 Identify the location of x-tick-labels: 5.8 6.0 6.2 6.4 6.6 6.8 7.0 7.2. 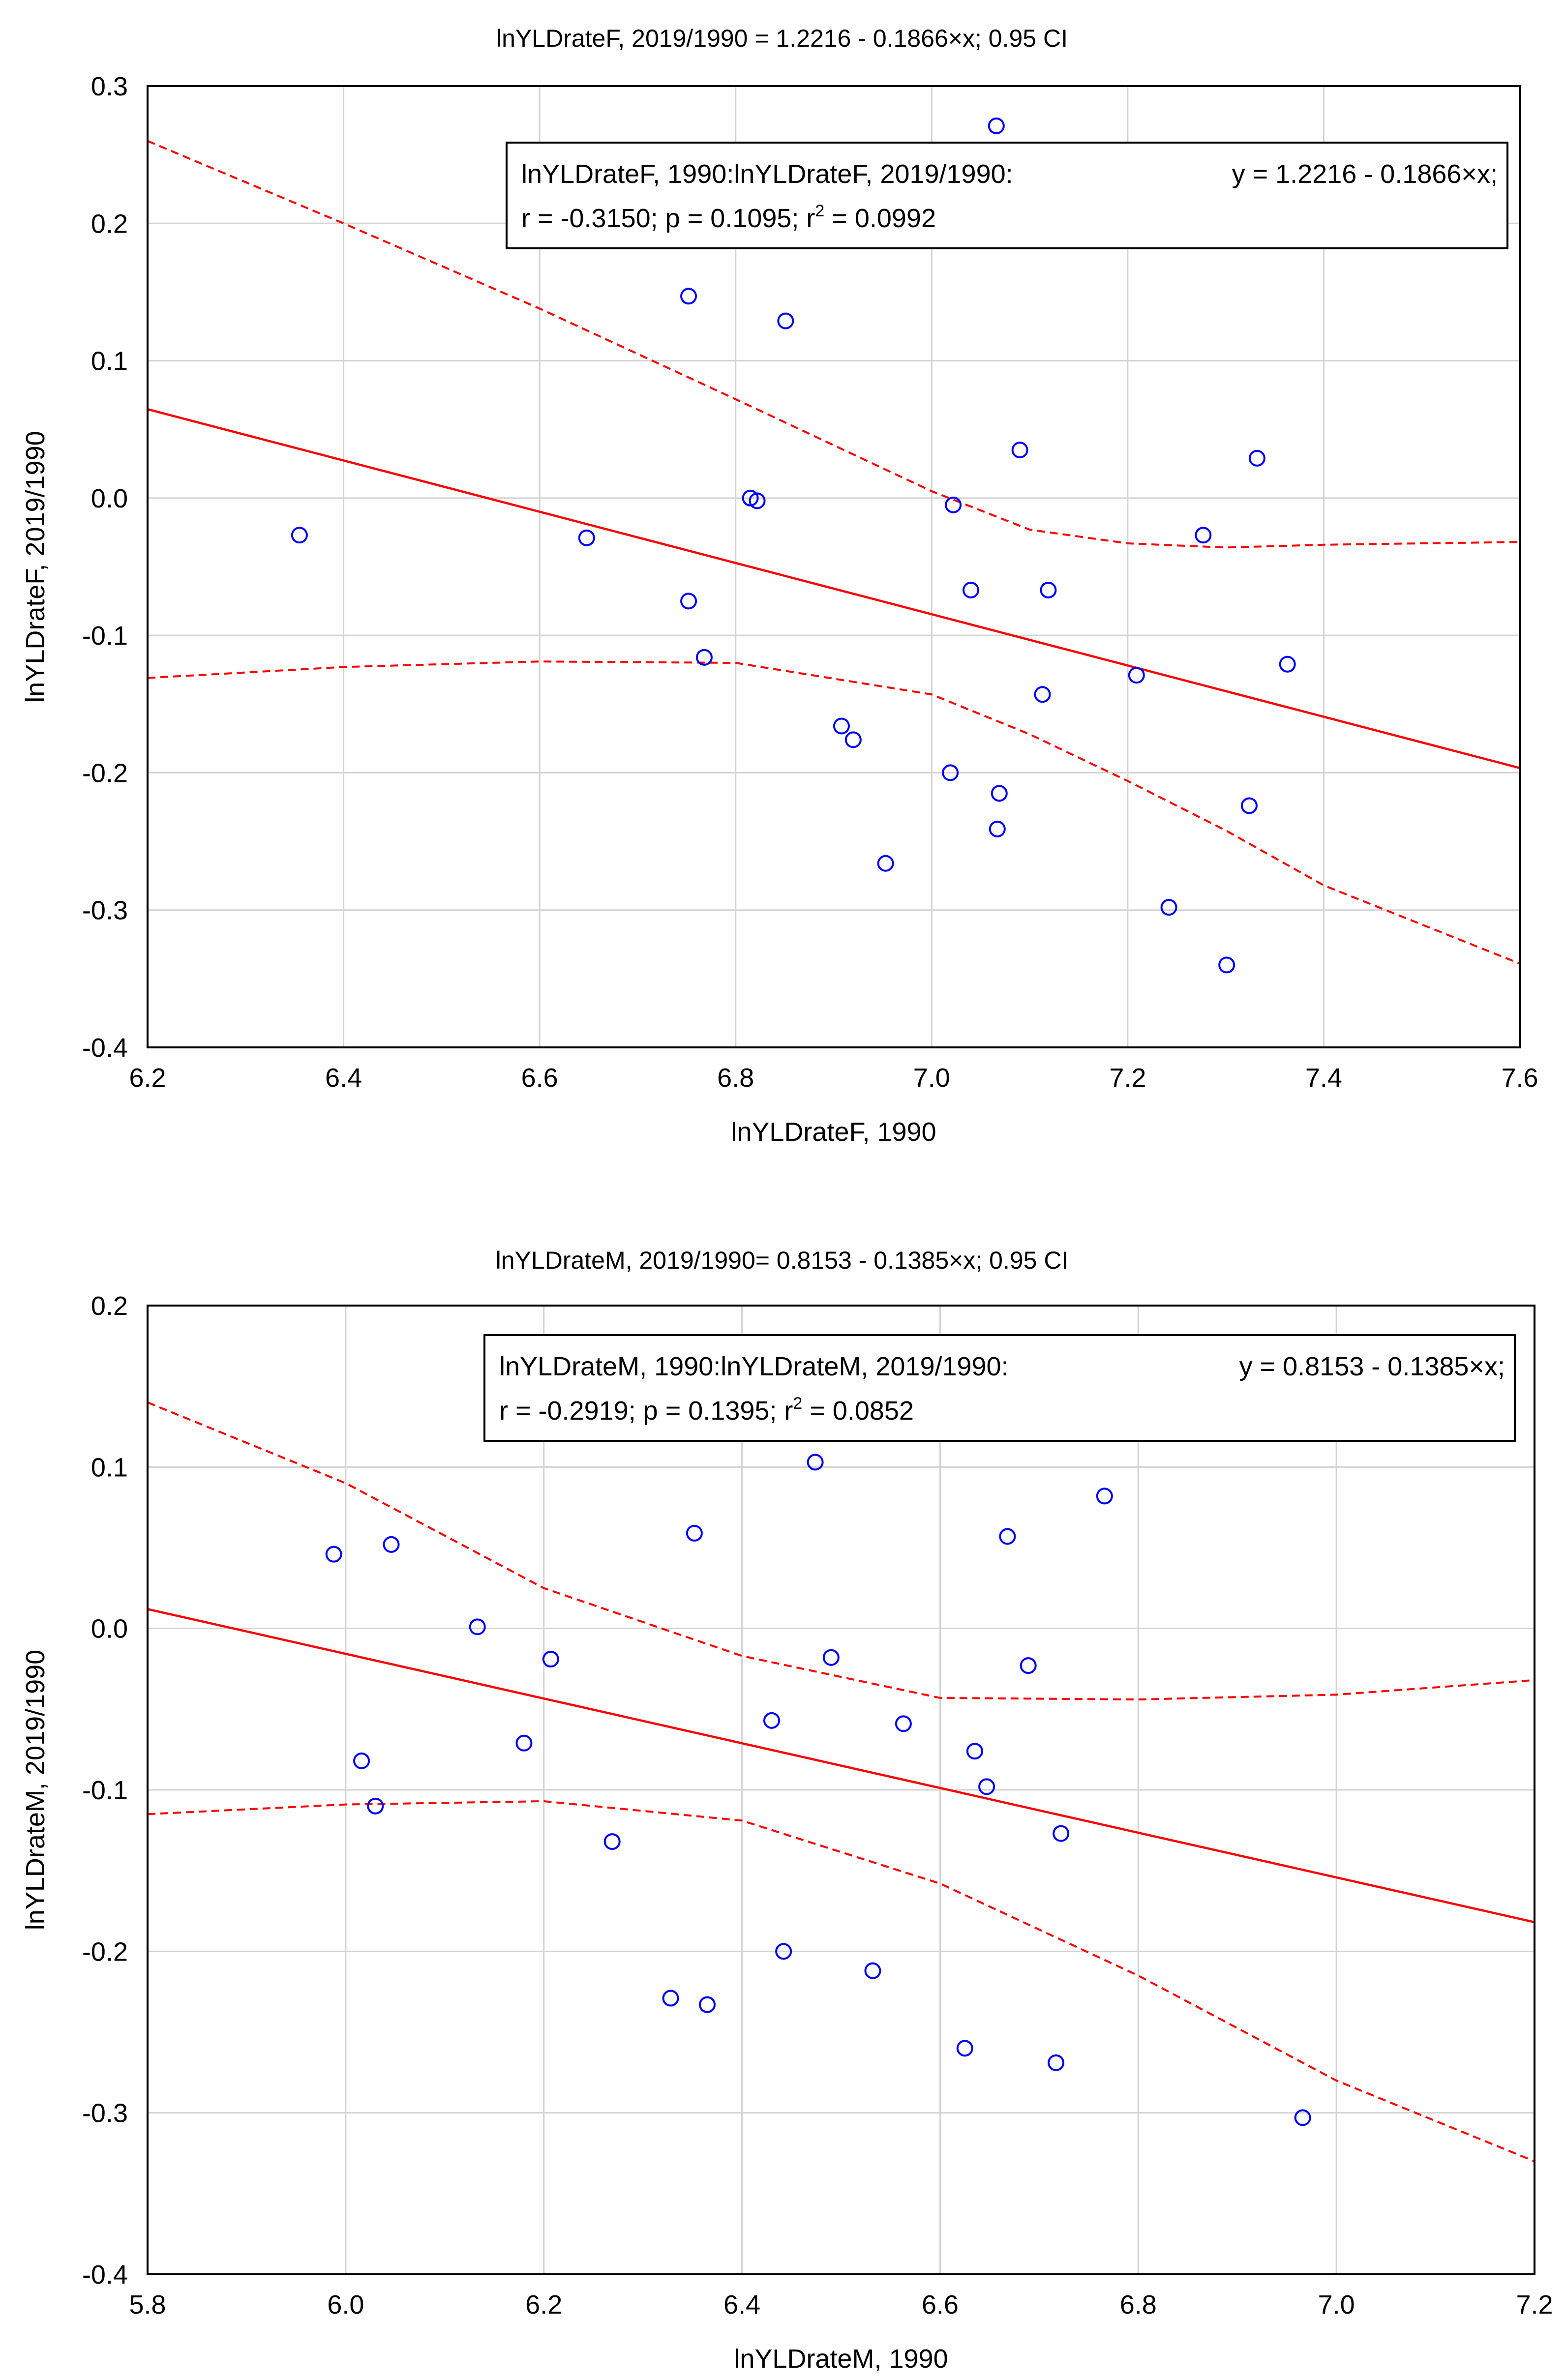
(841, 2305).